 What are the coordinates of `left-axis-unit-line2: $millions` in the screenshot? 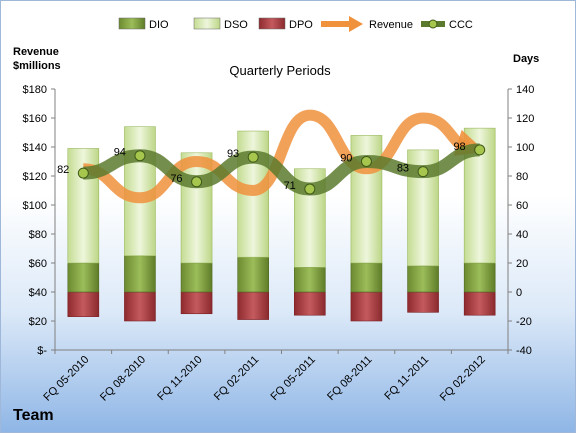 It's located at (37, 66).